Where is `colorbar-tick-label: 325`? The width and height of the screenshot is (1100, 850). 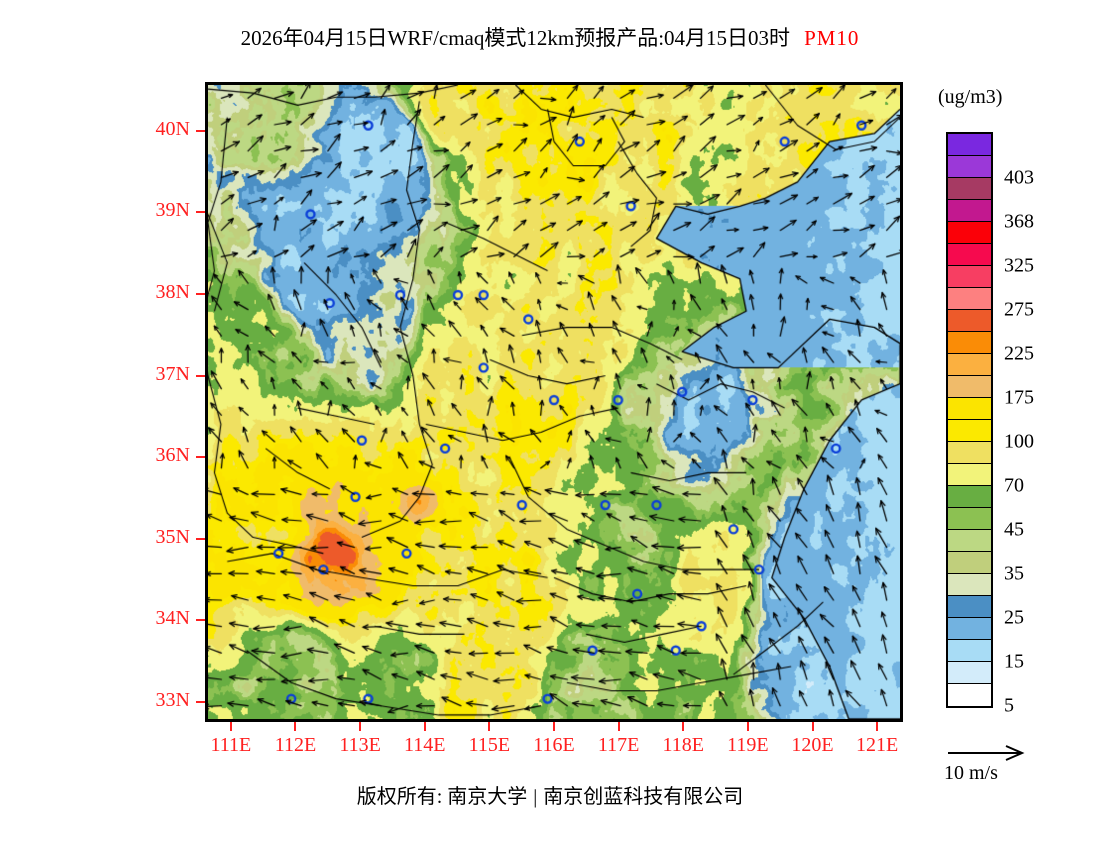
colorbar-tick-label: 325 is located at coordinates (1019, 265).